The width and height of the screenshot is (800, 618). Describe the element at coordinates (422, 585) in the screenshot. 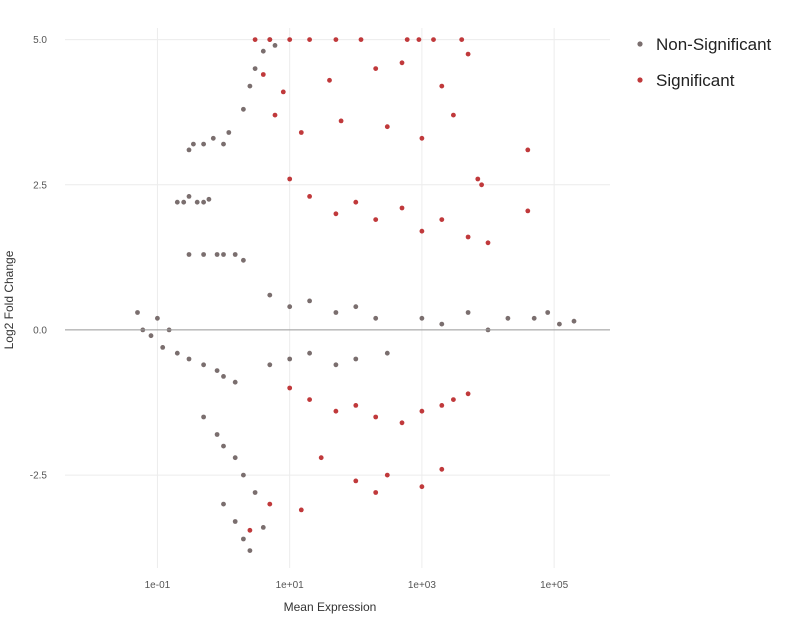

I see `x-tick-label-2: 1e+03` at that location.